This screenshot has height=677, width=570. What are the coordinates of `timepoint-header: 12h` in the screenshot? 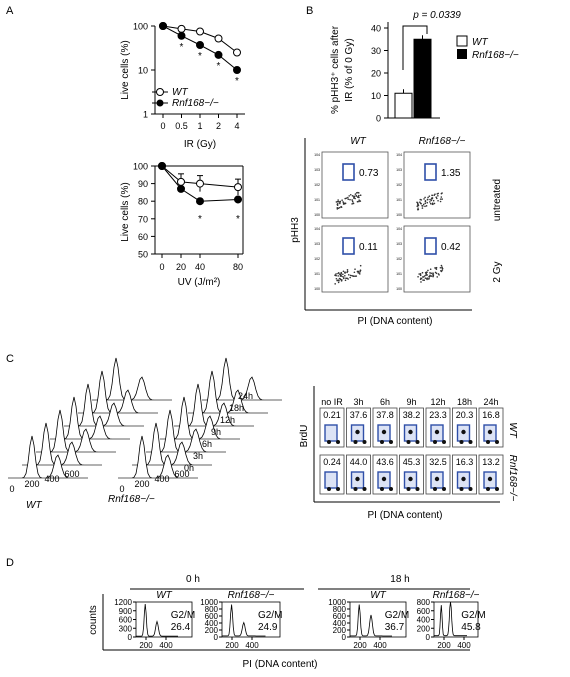 It's located at (437, 402).